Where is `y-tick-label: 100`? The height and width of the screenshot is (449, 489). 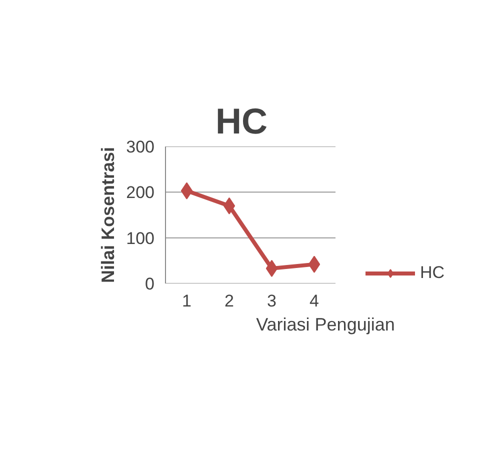
y-tick-label: 100 is located at coordinates (140, 238).